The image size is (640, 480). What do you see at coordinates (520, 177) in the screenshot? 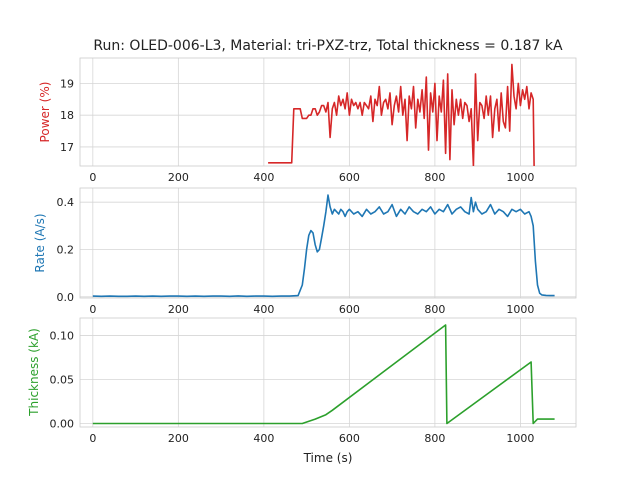
I see `power-xtick-label: 1000` at bounding box center [520, 177].